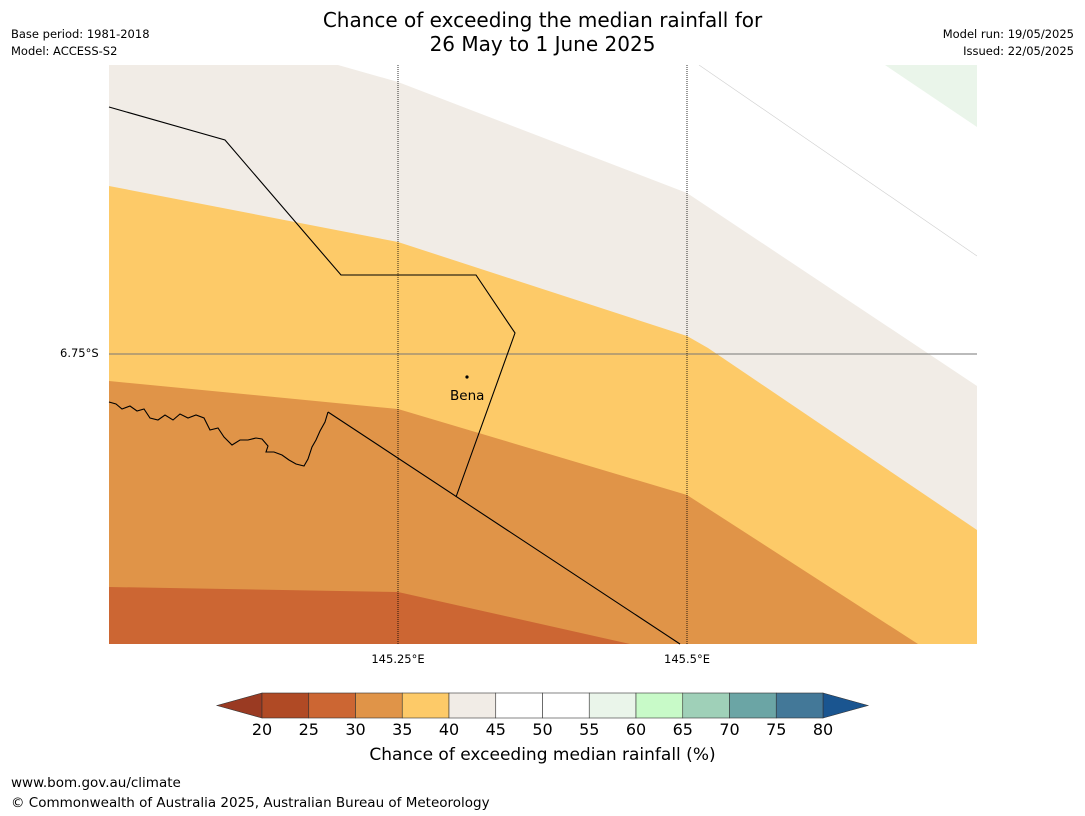  I want to click on colorbar-under-arrow, so click(239, 705).